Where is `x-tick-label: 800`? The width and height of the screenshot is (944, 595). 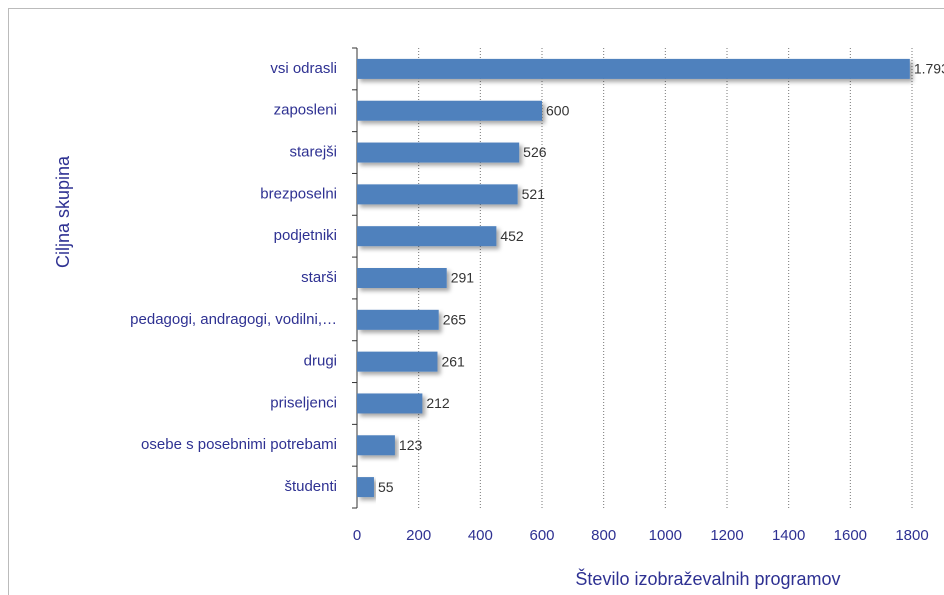 x-tick-label: 800 is located at coordinates (603, 535).